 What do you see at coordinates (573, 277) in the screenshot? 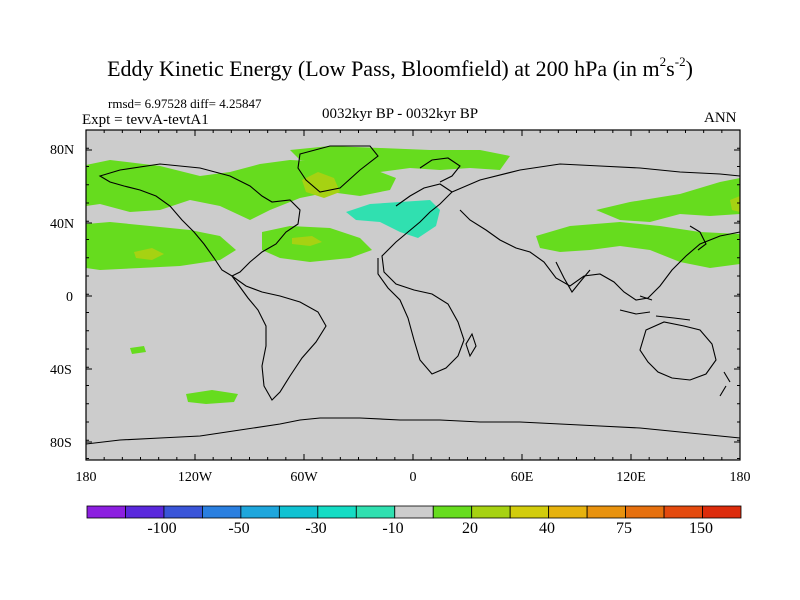
I see `coastline-india` at bounding box center [573, 277].